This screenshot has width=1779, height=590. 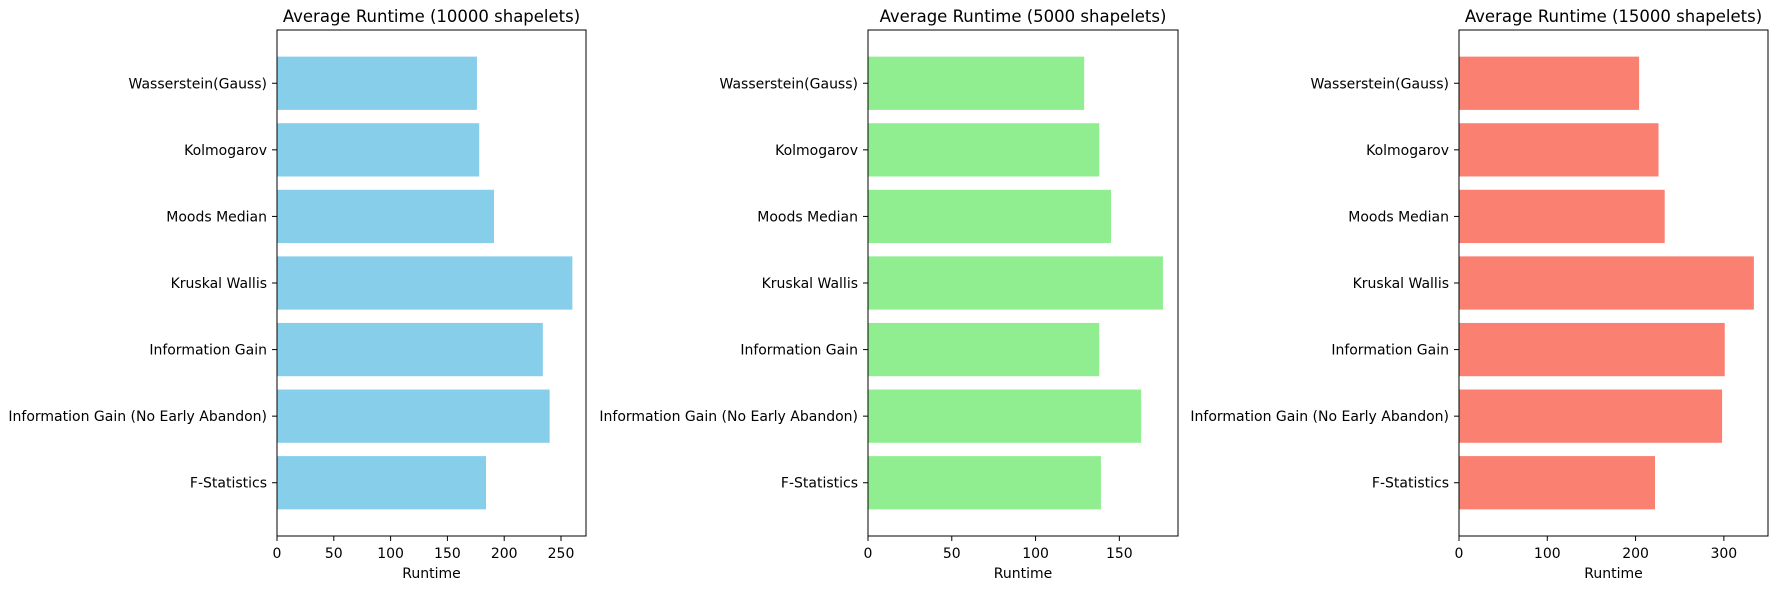 I want to click on x-tick-label: 300, so click(x=1723, y=554).